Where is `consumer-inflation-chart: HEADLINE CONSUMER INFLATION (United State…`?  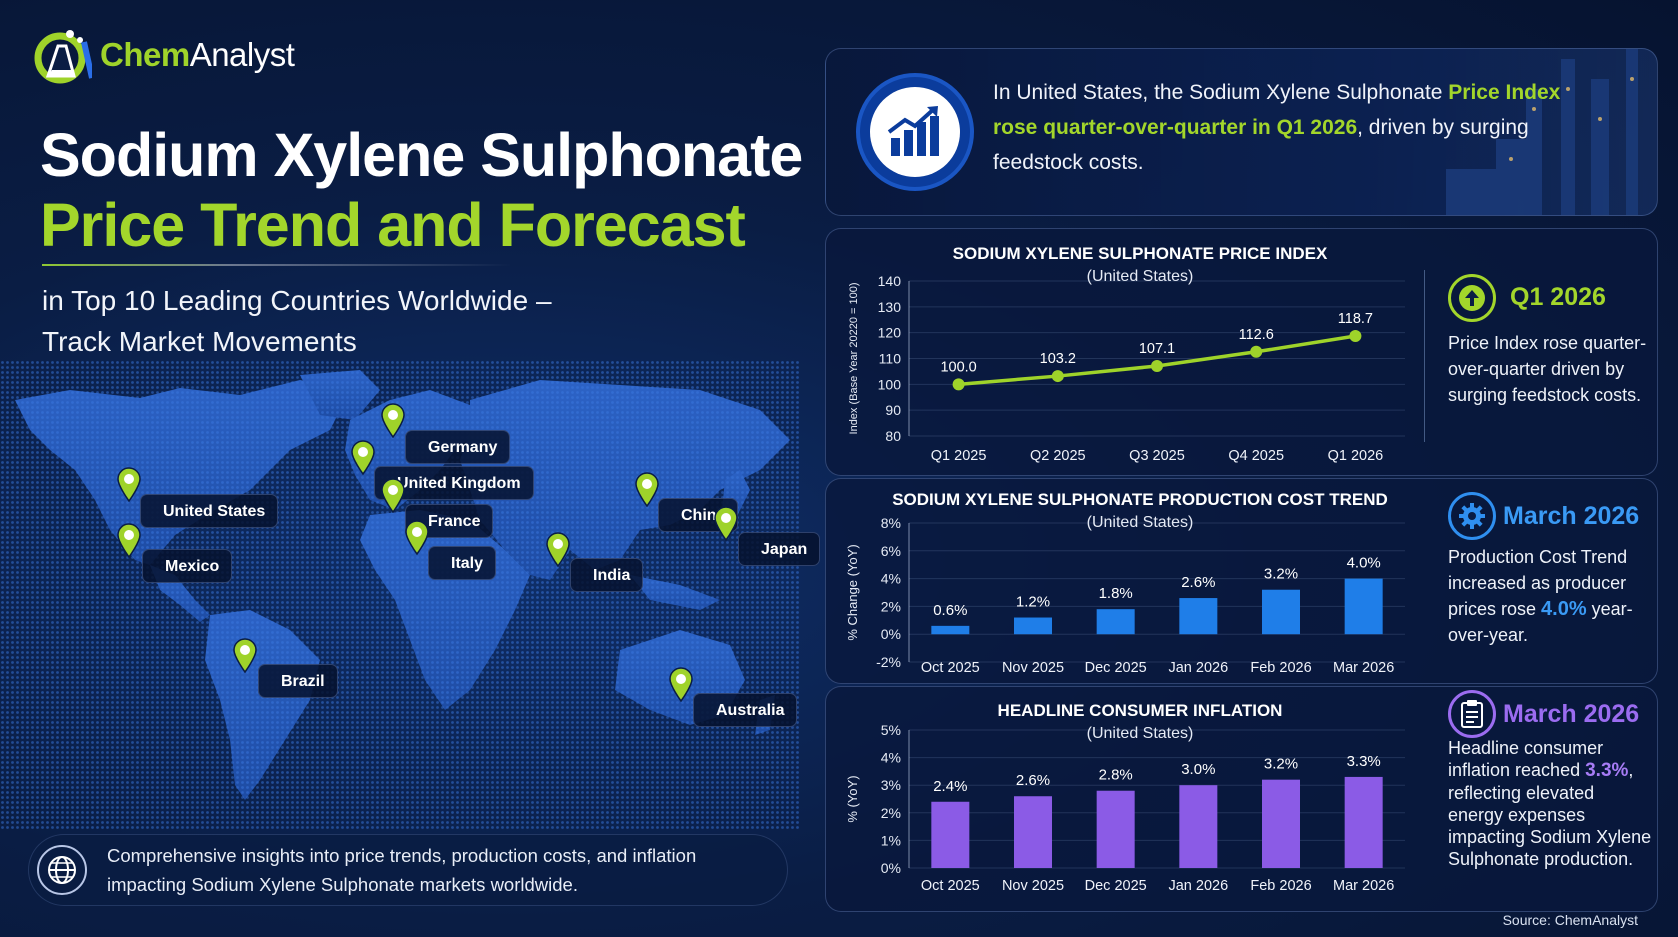 consumer-inflation-chart: HEADLINE CONSUMER INFLATION (United State… is located at coordinates (1125, 797).